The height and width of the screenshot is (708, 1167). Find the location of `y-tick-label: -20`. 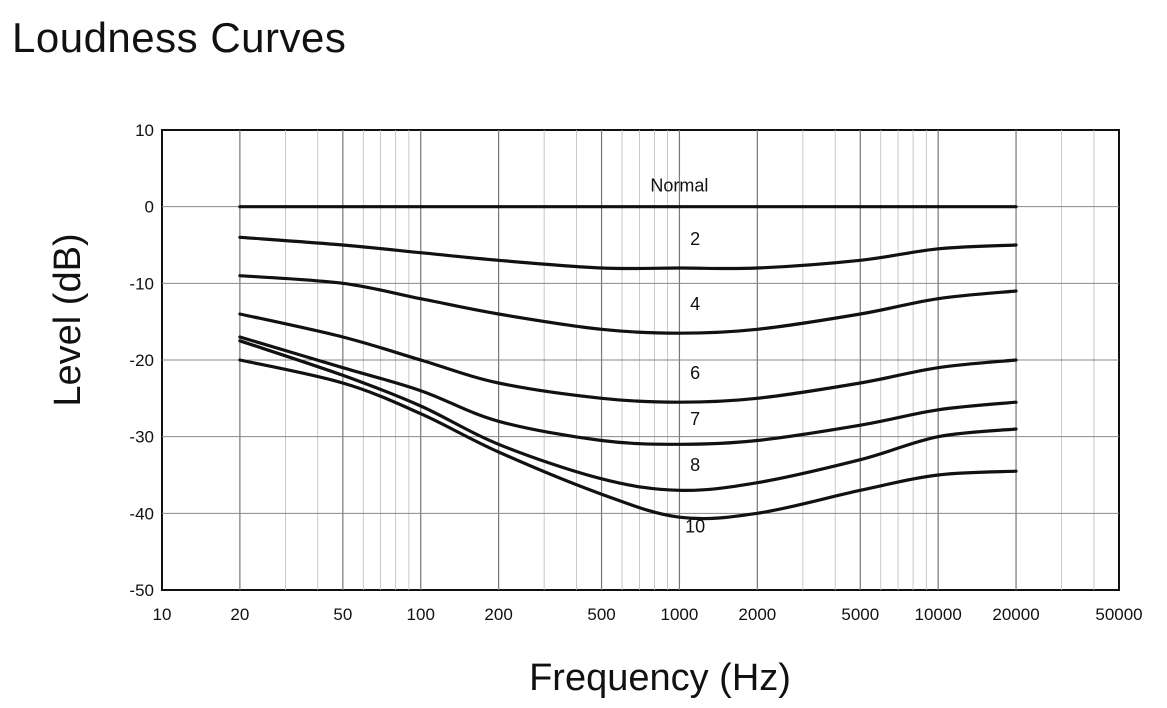

y-tick-label: -20 is located at coordinates (141, 360).